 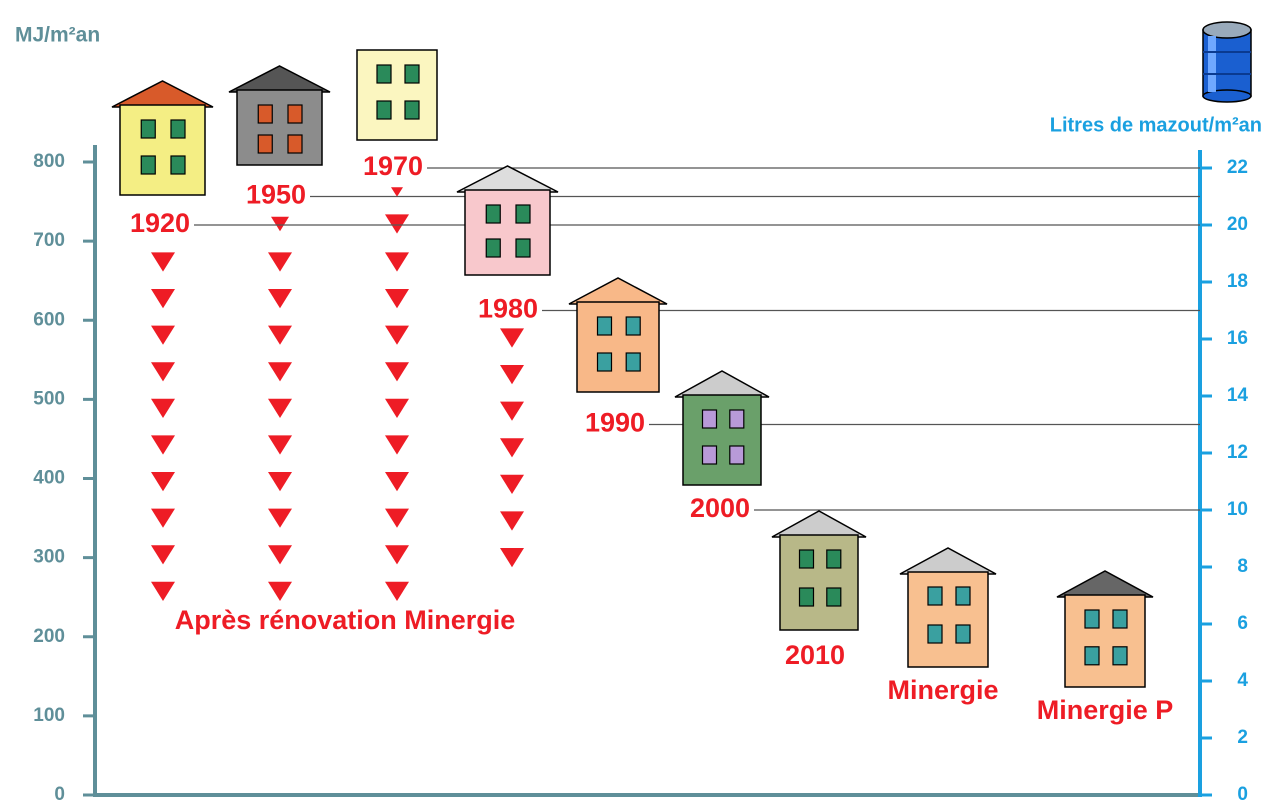 I want to click on y-tick-label: 500, so click(x=49, y=398).